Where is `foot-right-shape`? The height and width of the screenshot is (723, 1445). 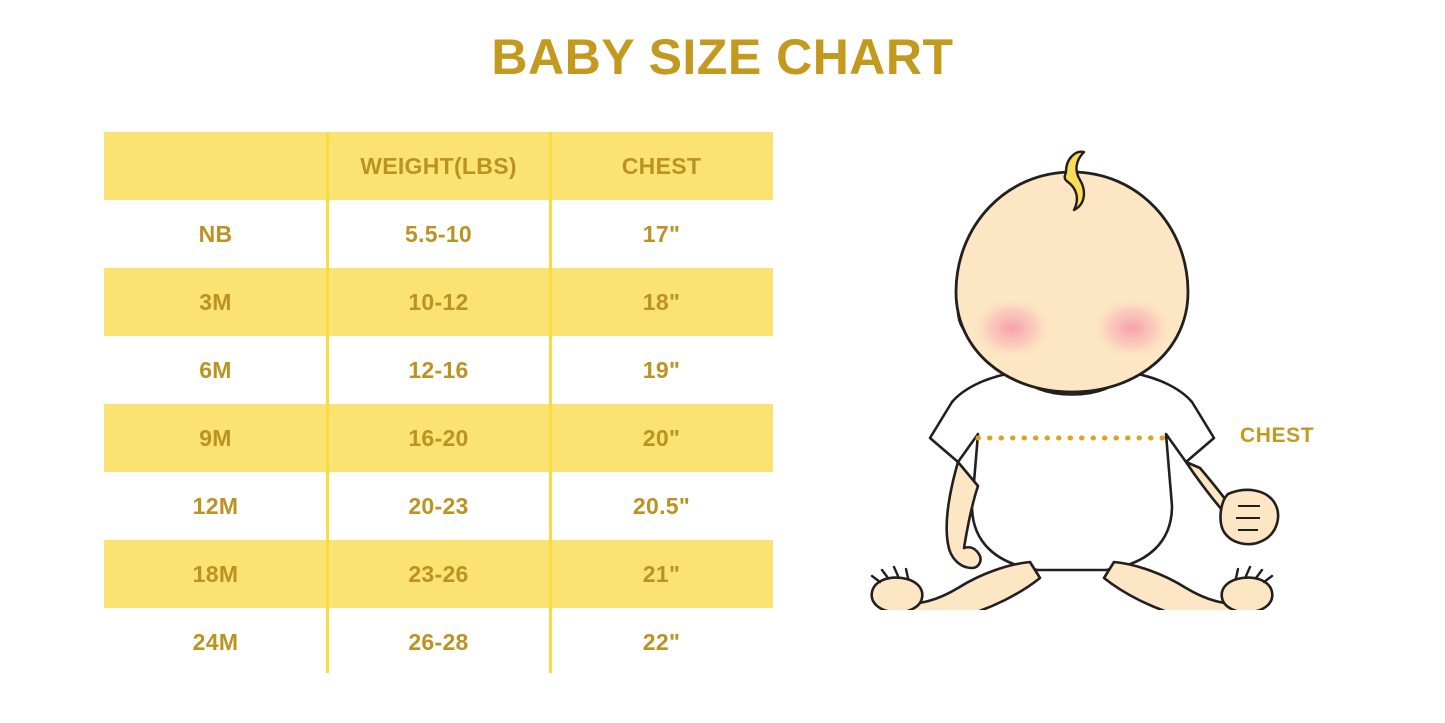 foot-right-shape is located at coordinates (1247, 593).